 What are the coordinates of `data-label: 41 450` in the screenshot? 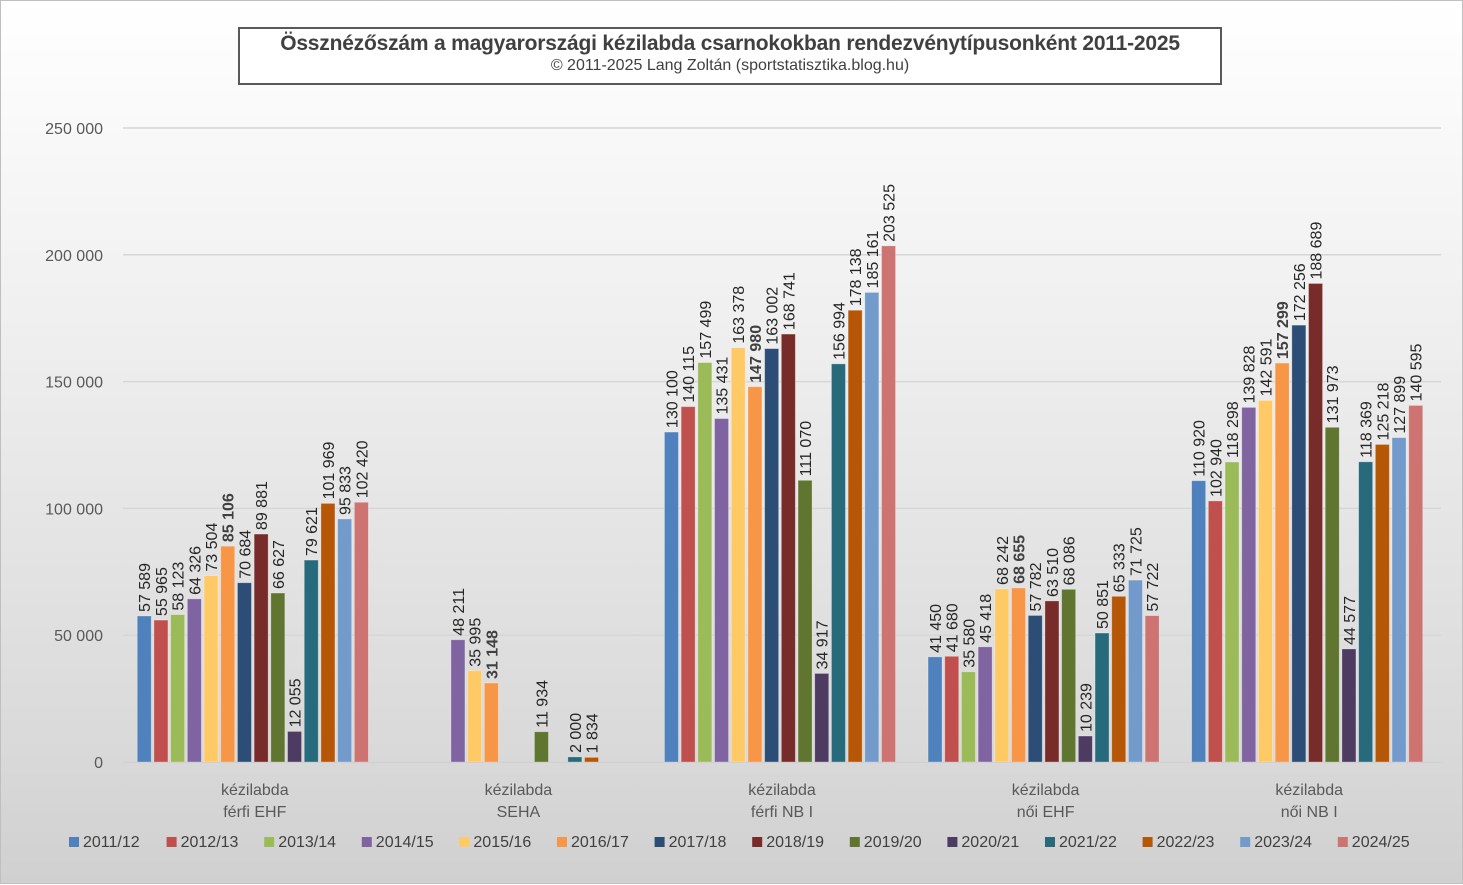 It's located at (936, 628).